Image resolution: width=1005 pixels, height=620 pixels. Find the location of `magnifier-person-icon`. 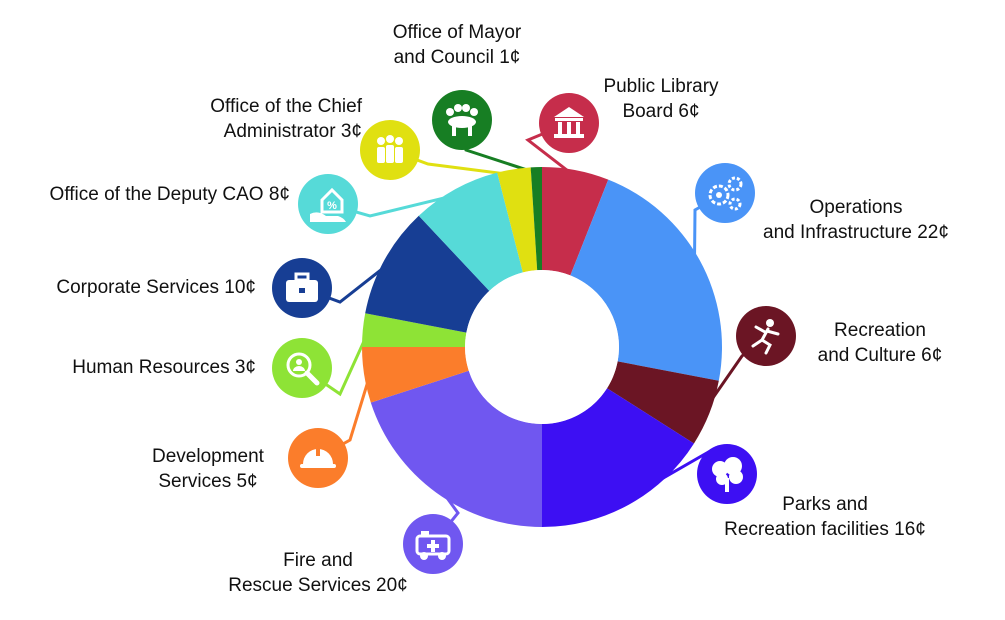

magnifier-person-icon is located at coordinates (302, 368).